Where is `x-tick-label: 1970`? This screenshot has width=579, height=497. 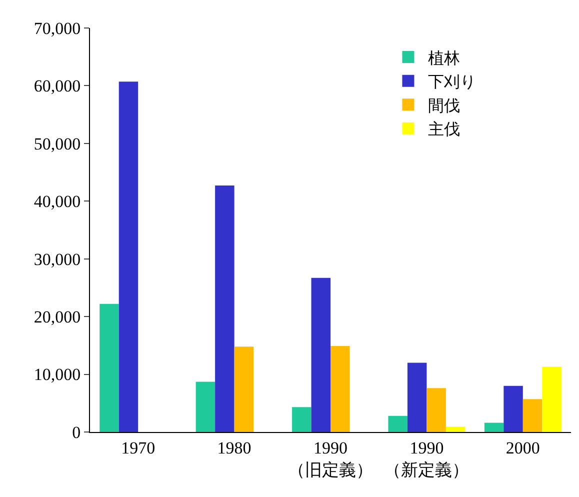 x-tick-label: 1970 is located at coordinates (138, 448).